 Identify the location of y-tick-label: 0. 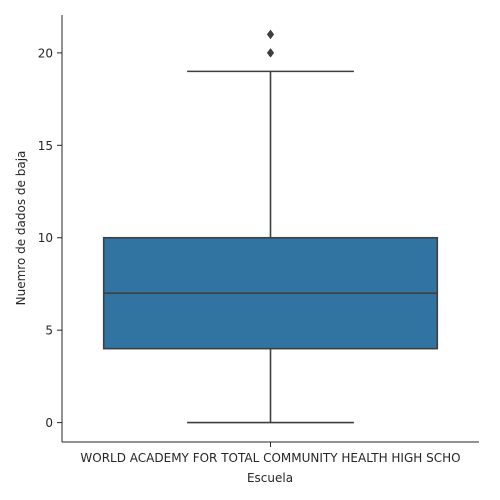
(49, 423).